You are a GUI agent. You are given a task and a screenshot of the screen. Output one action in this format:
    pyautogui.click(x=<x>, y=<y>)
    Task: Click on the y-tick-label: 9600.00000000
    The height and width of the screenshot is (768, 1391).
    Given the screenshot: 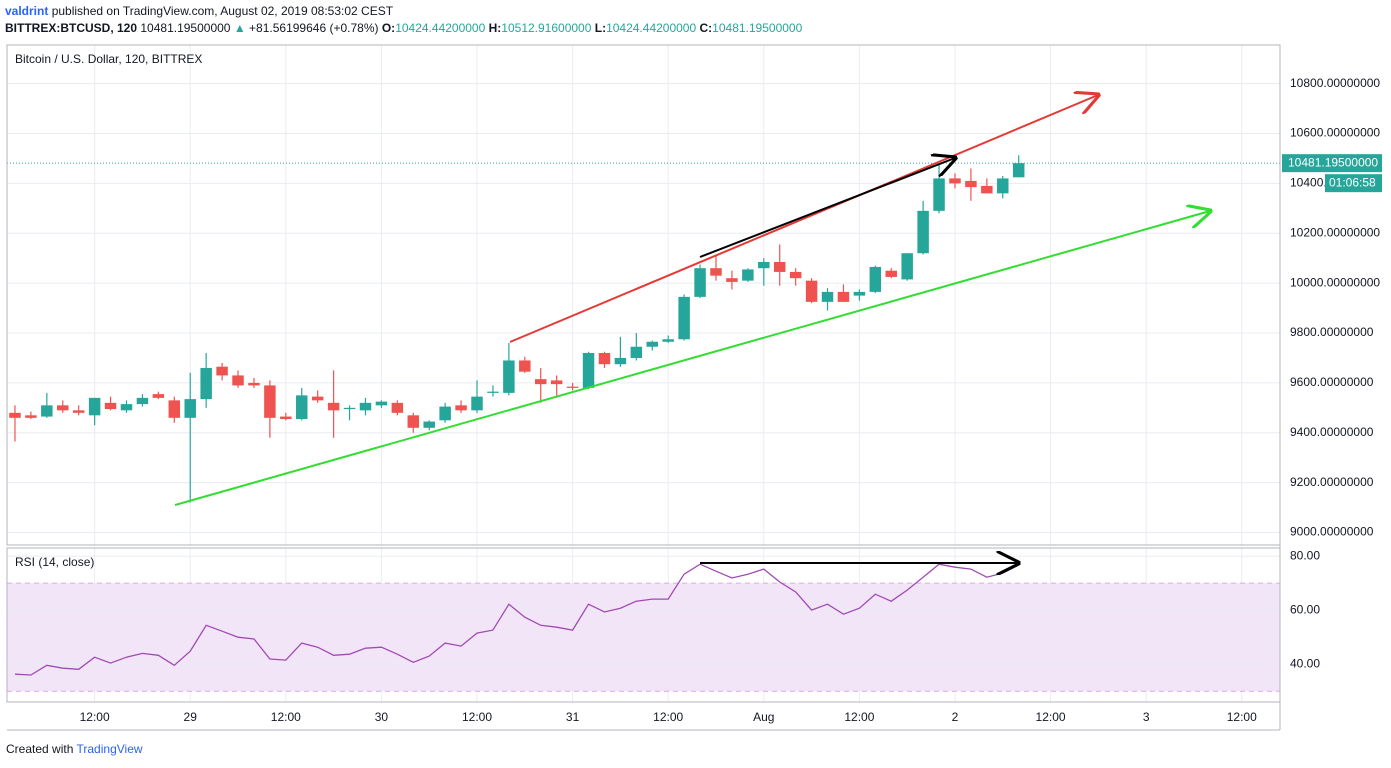 What is the action you would take?
    pyautogui.click(x=1332, y=382)
    